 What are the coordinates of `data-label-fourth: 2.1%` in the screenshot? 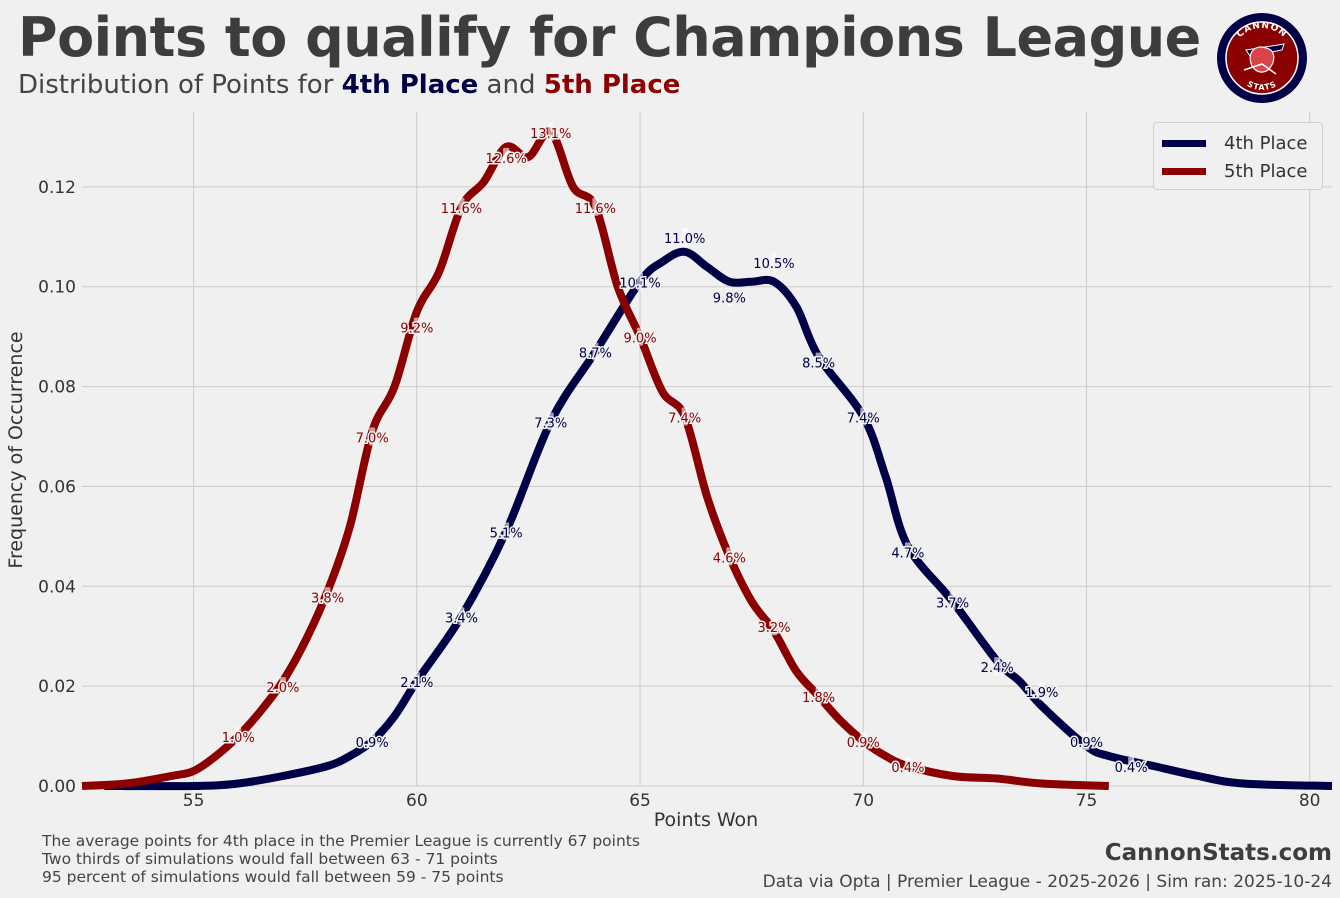 It's located at (416, 683).